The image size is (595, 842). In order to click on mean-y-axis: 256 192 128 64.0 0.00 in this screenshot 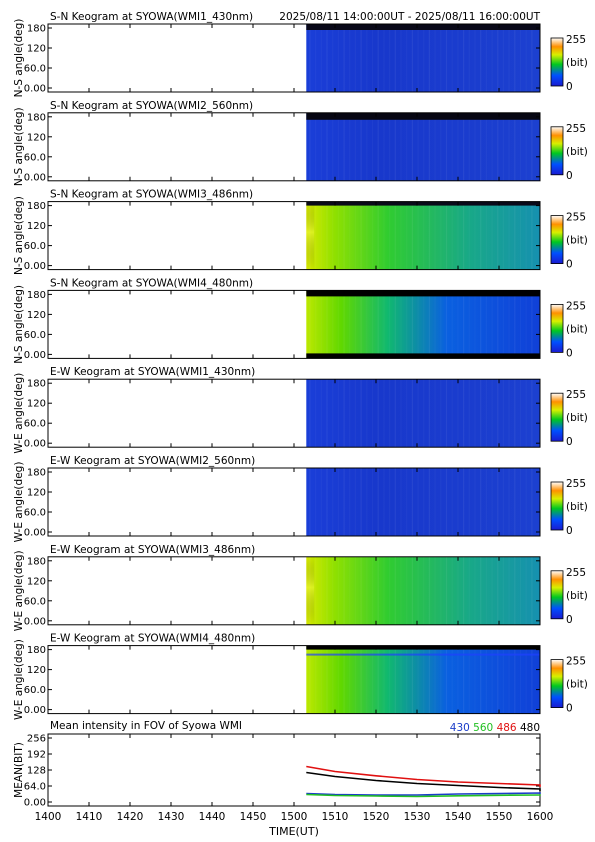, I will do `click(282, 771)`.